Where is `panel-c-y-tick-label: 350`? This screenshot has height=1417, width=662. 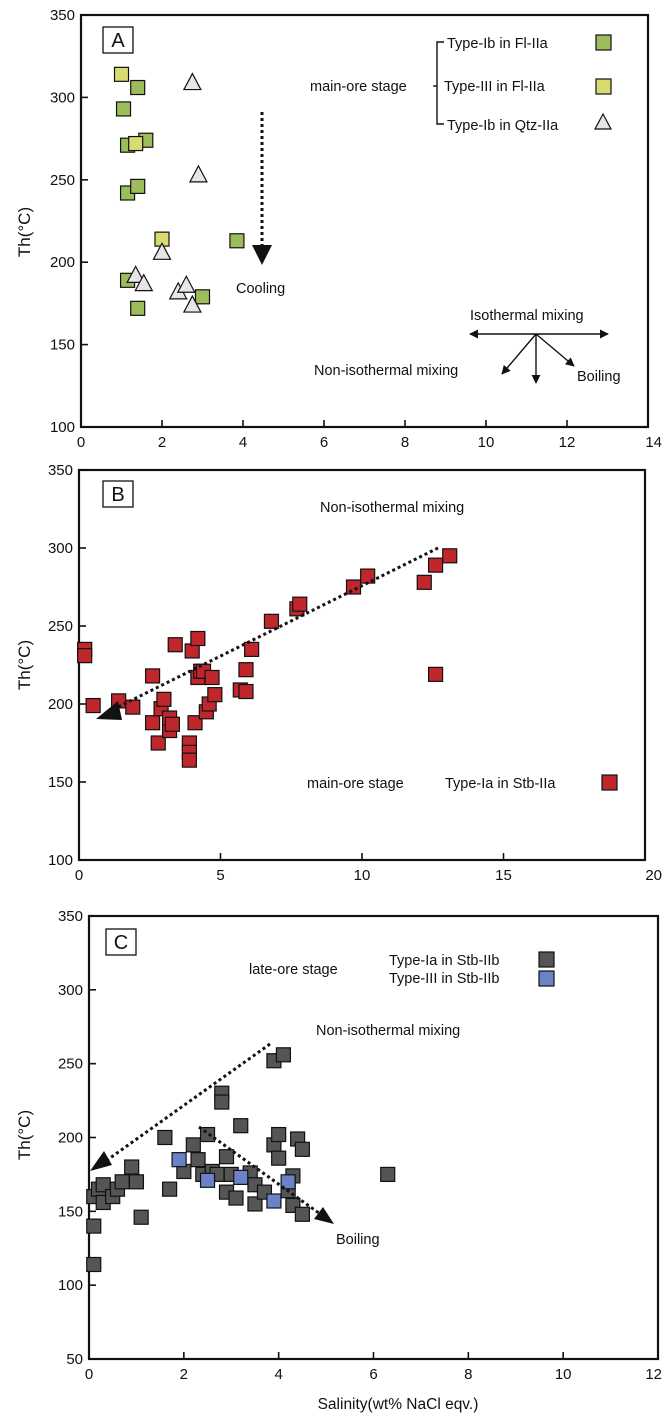
panel-c-y-tick-label: 350 is located at coordinates (70, 916).